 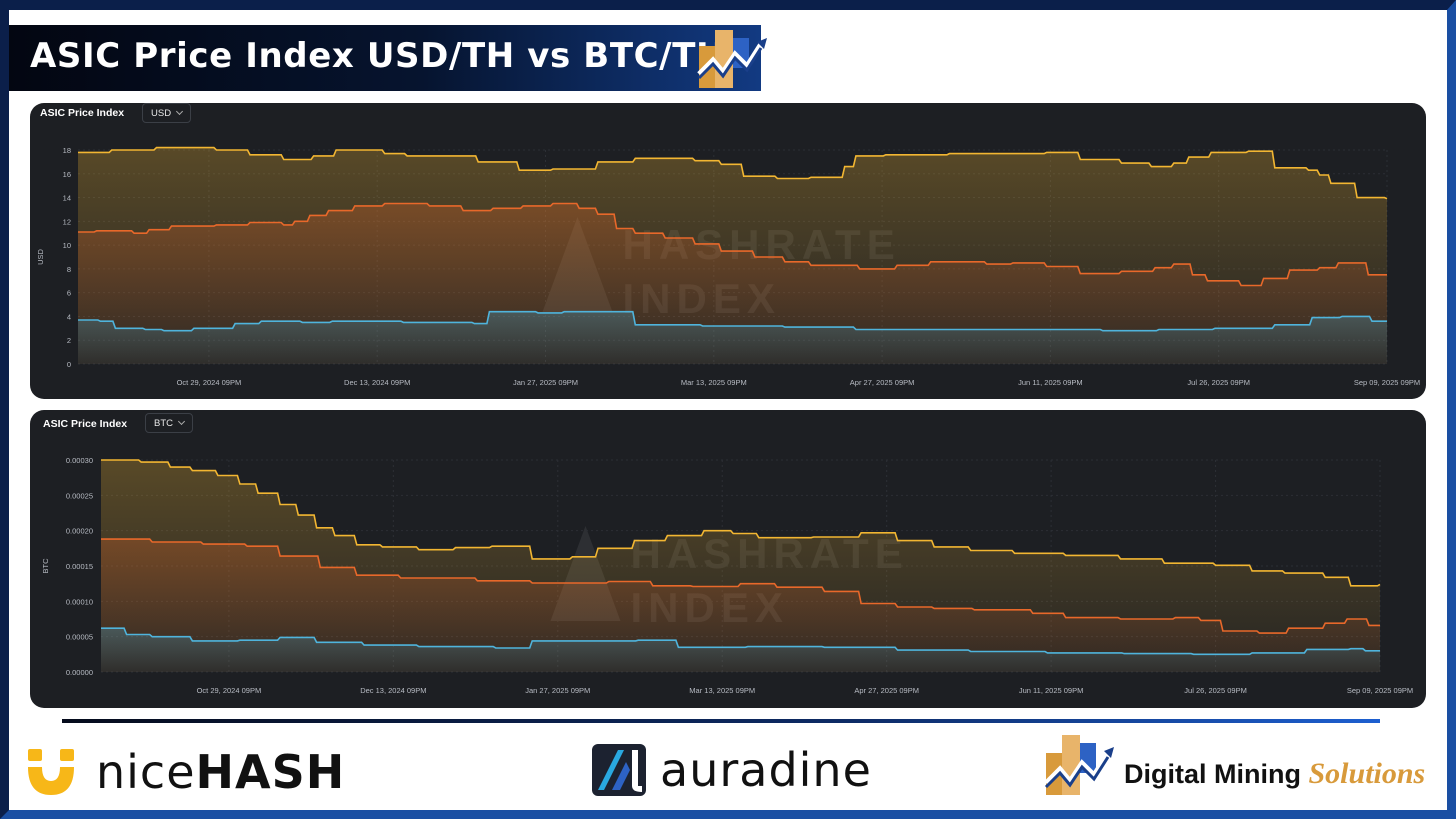 I want to click on auradine-wordmark: auradine, so click(x=766, y=770).